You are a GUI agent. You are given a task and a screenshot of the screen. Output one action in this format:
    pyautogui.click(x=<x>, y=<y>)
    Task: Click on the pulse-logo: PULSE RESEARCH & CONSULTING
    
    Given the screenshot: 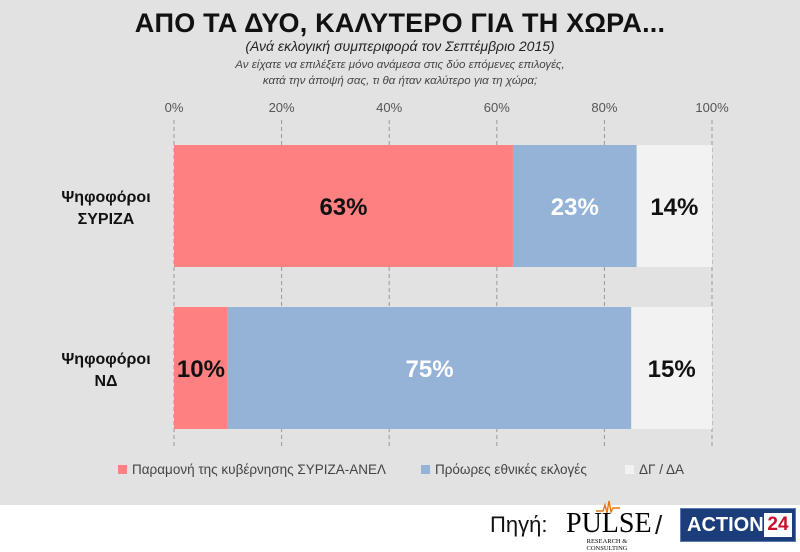 What is the action you would take?
    pyautogui.click(x=609, y=526)
    